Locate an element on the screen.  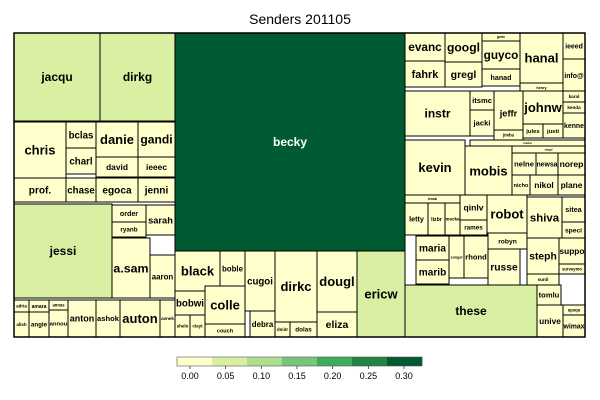
treemap-cell-dirkg: dirkg is located at coordinates (137, 77).